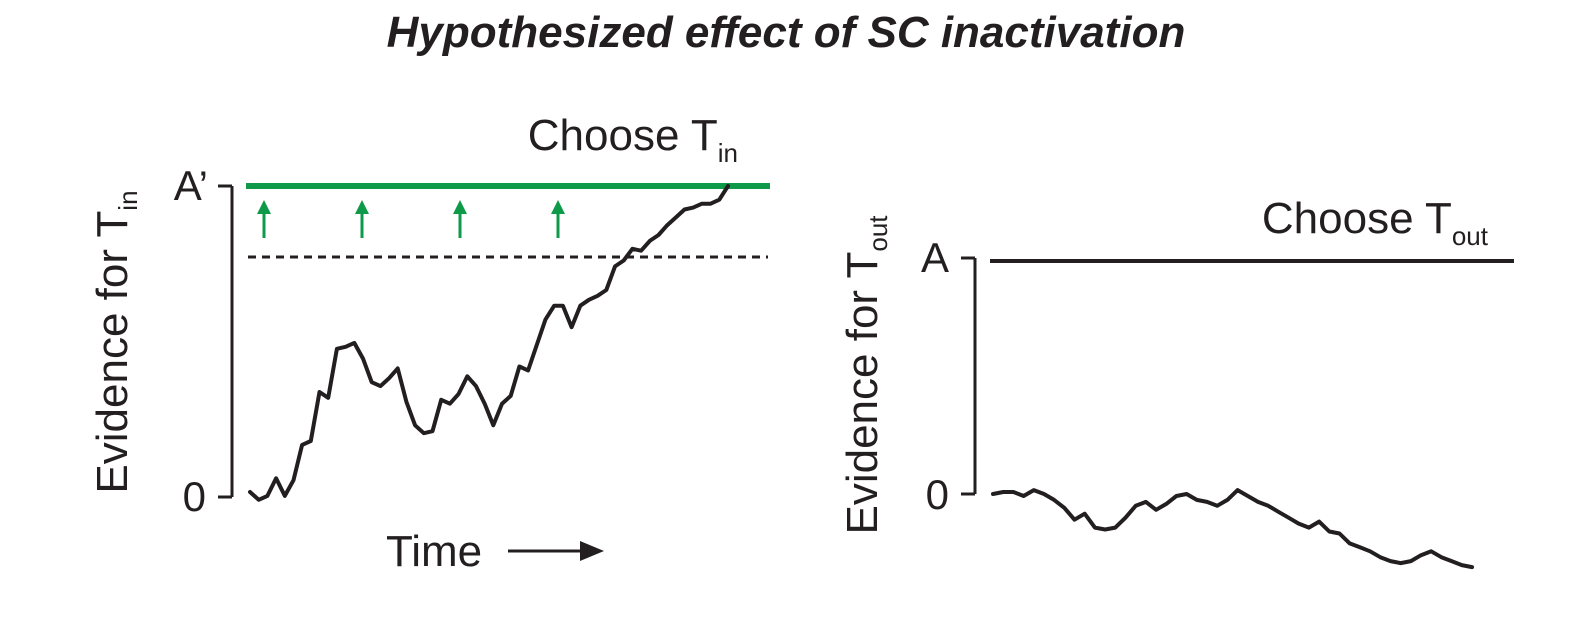 This screenshot has height=622, width=1572. I want to click on right-y-axis-label: Evidence for Tout, so click(865, 375).